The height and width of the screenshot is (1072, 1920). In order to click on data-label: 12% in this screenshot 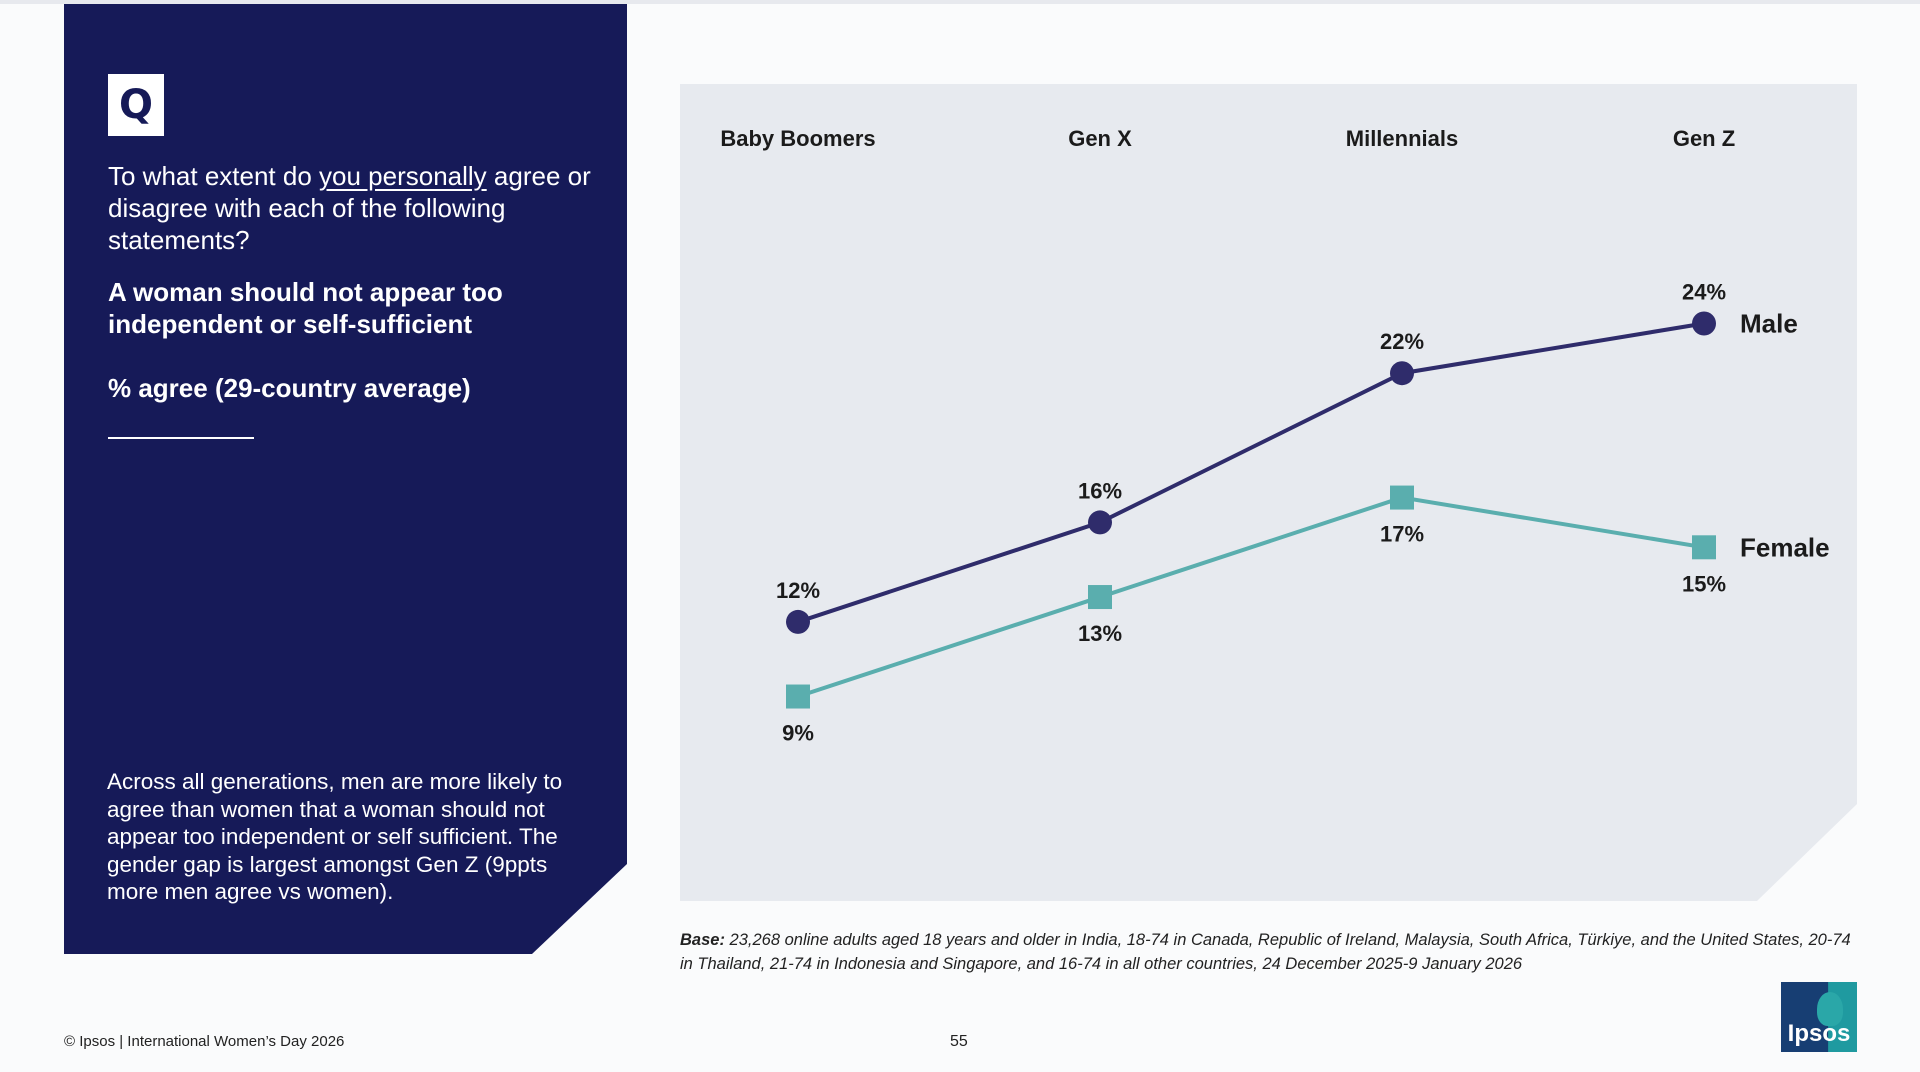, I will do `click(798, 590)`.